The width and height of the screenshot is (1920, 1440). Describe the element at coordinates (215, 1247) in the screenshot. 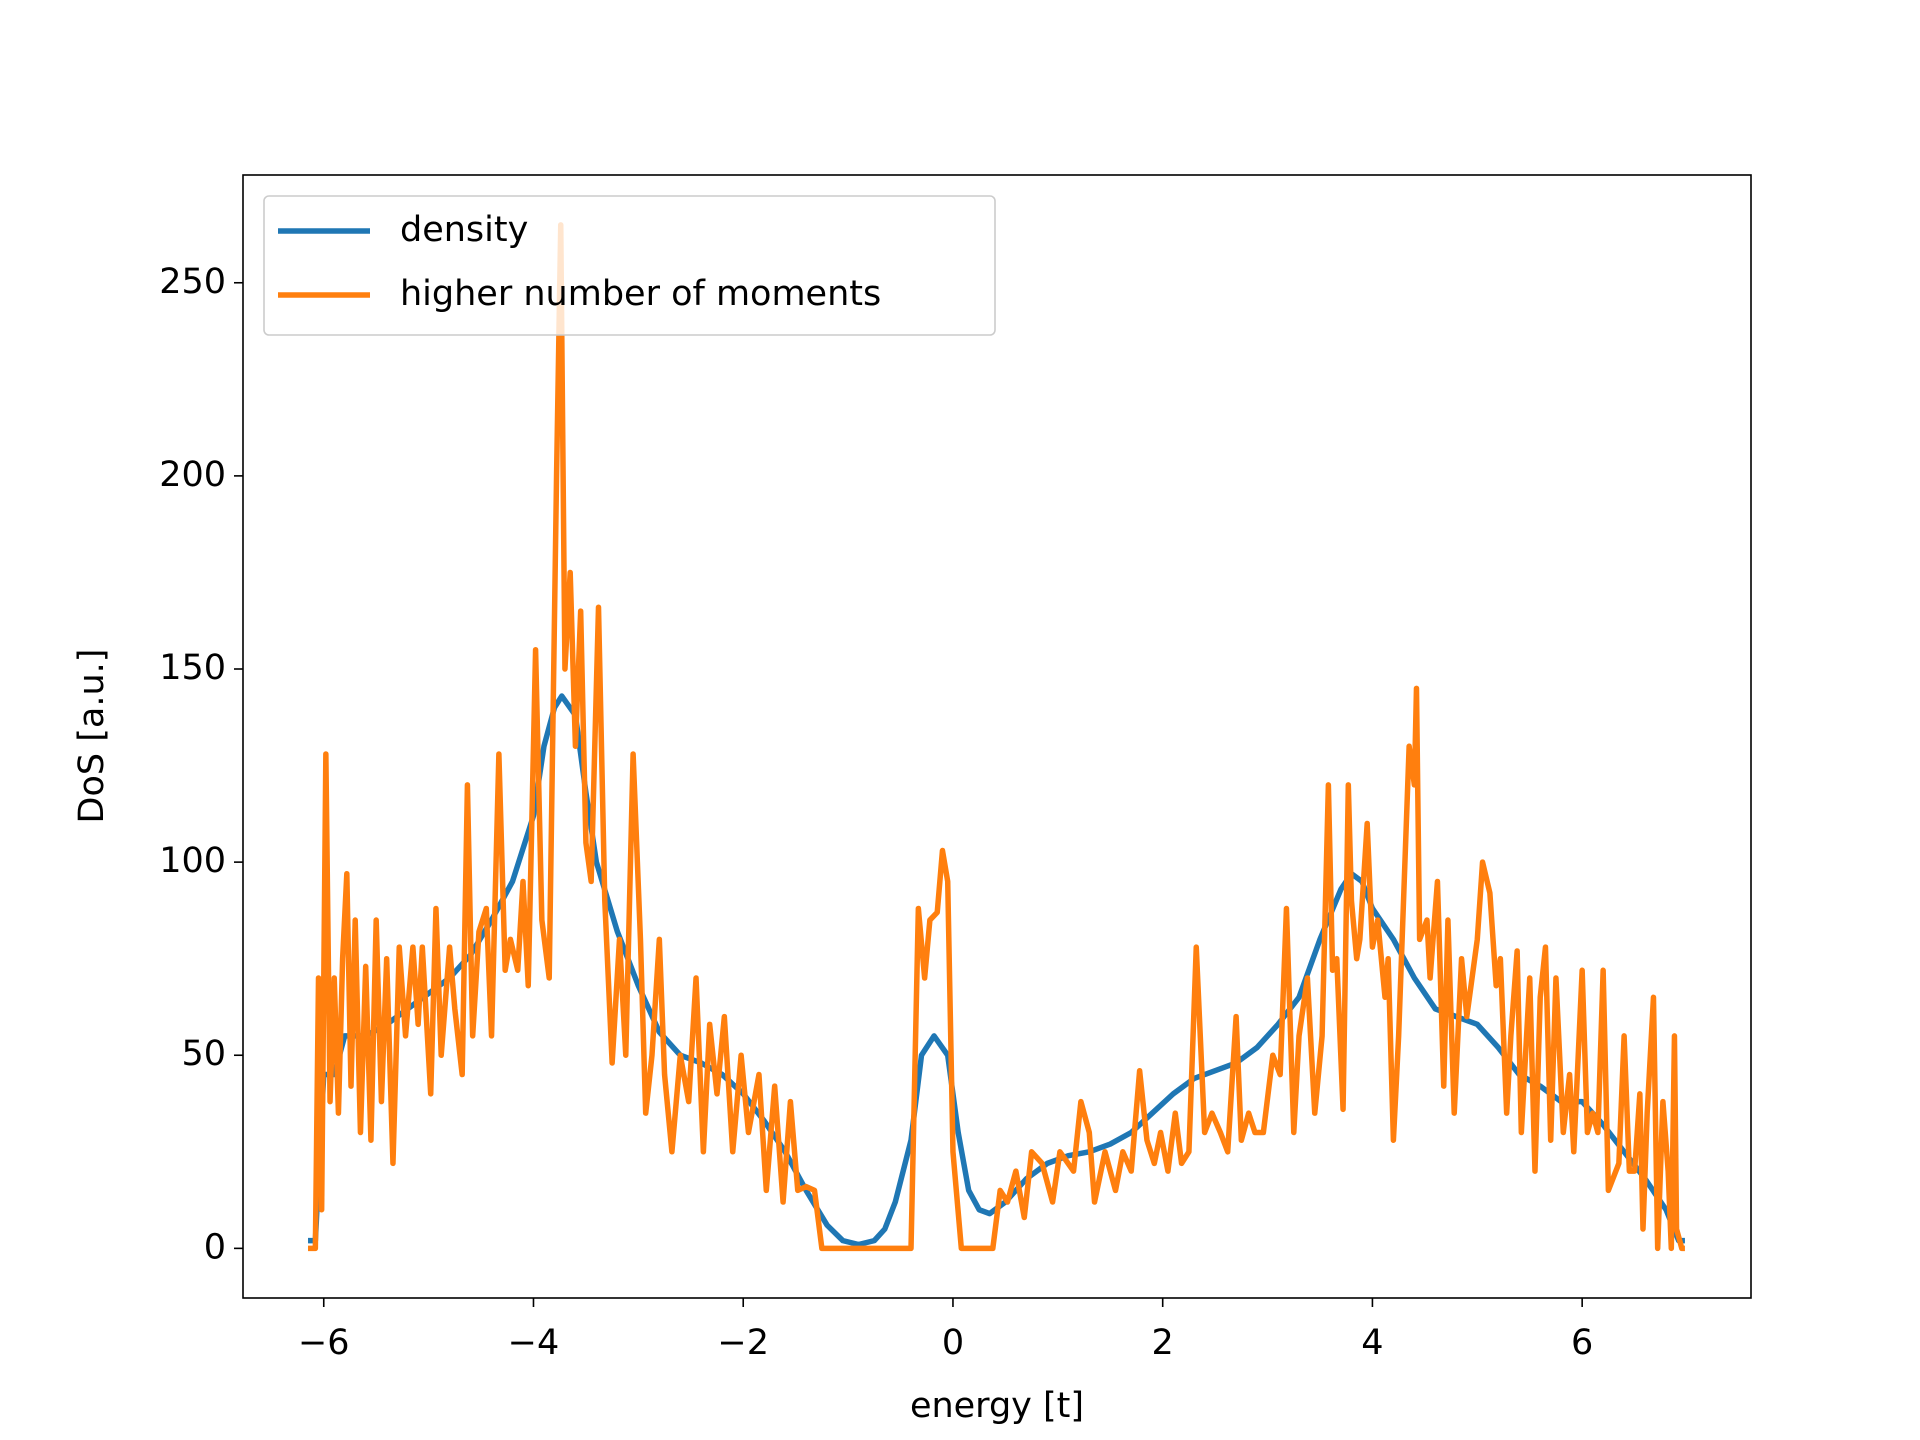

I see `y-tick-label: 0` at that location.